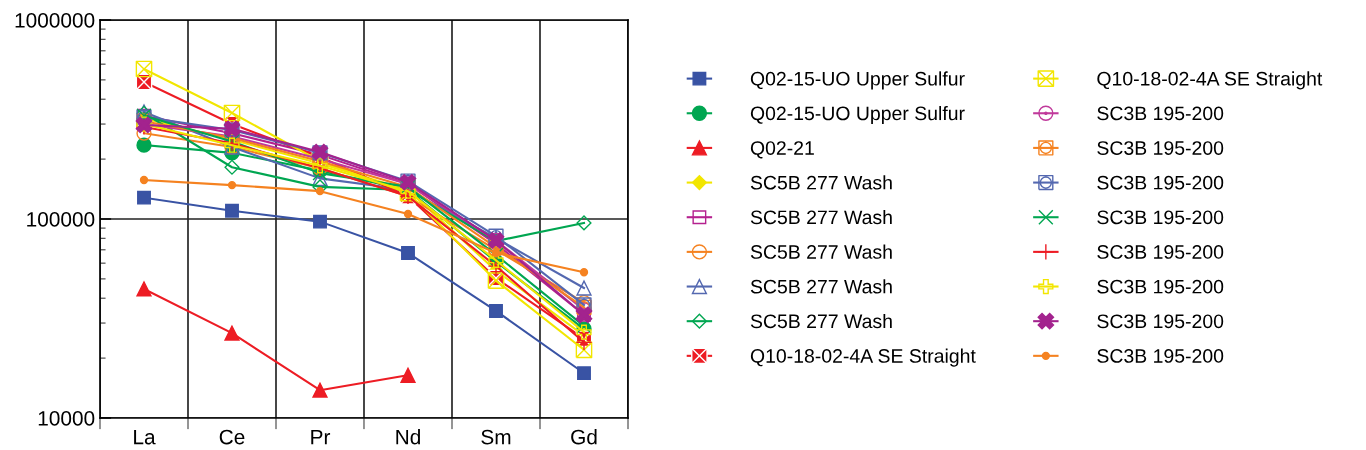 The width and height of the screenshot is (1366, 450). I want to click on y-tick-label: 100000, so click(61, 219).